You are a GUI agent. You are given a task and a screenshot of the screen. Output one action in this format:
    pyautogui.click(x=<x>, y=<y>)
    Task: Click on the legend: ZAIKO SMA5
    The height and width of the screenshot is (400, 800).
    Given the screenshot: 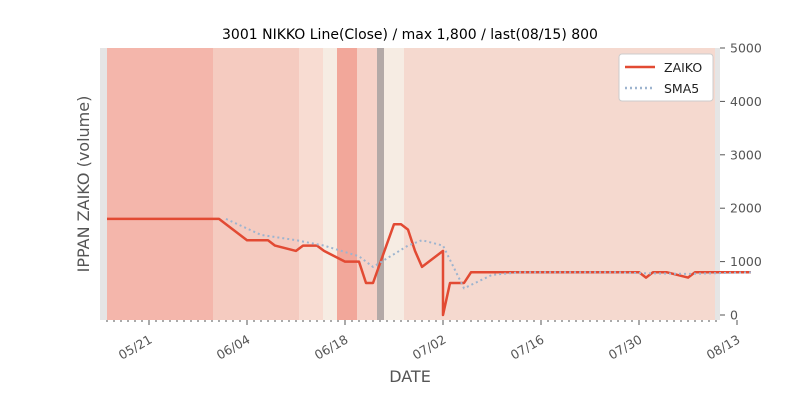 What is the action you would take?
    pyautogui.click(x=666, y=77)
    